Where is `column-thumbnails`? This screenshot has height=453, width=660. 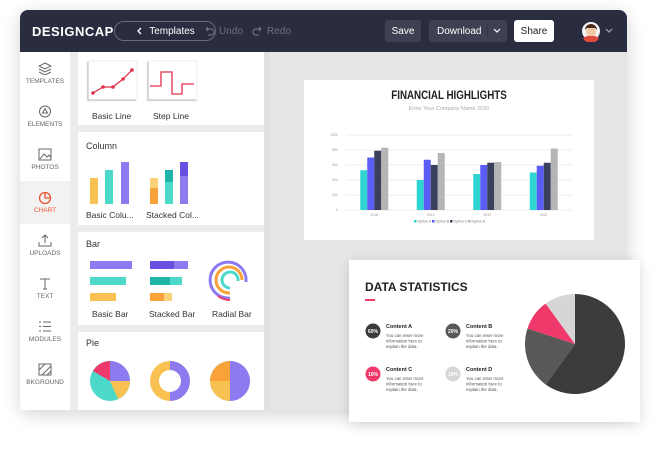 column-thumbnails is located at coordinates (141, 182).